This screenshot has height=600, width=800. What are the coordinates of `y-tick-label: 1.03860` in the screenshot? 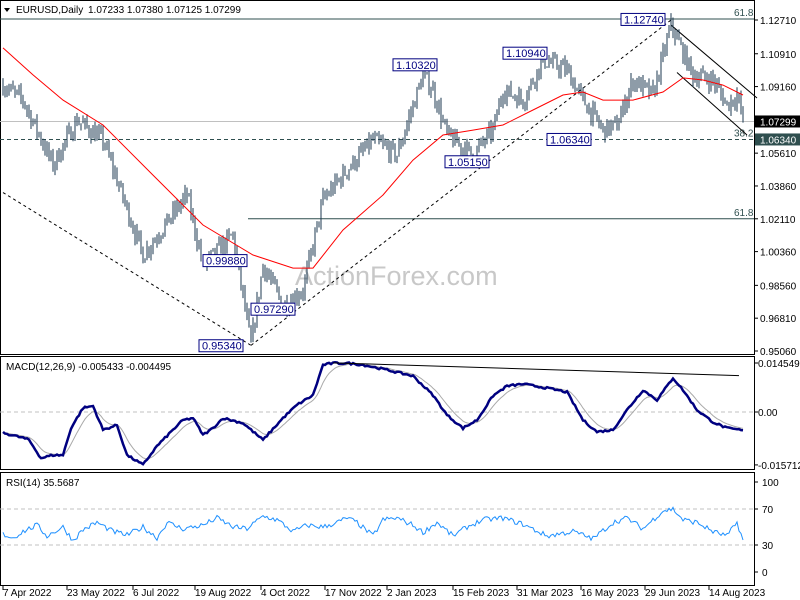 It's located at (778, 187).